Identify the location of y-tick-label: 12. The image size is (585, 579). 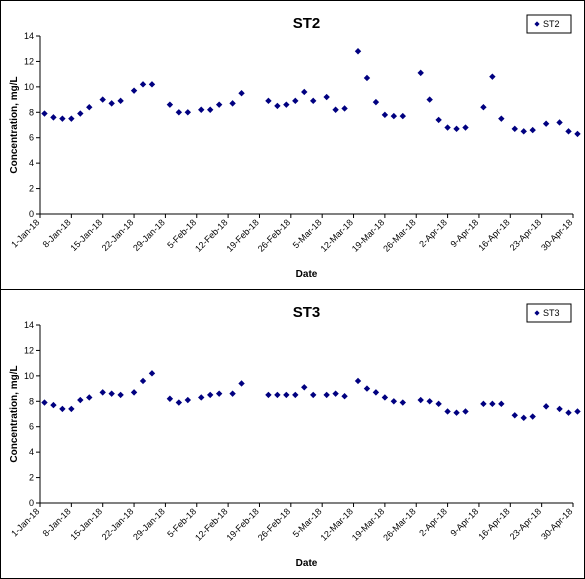
(29, 350).